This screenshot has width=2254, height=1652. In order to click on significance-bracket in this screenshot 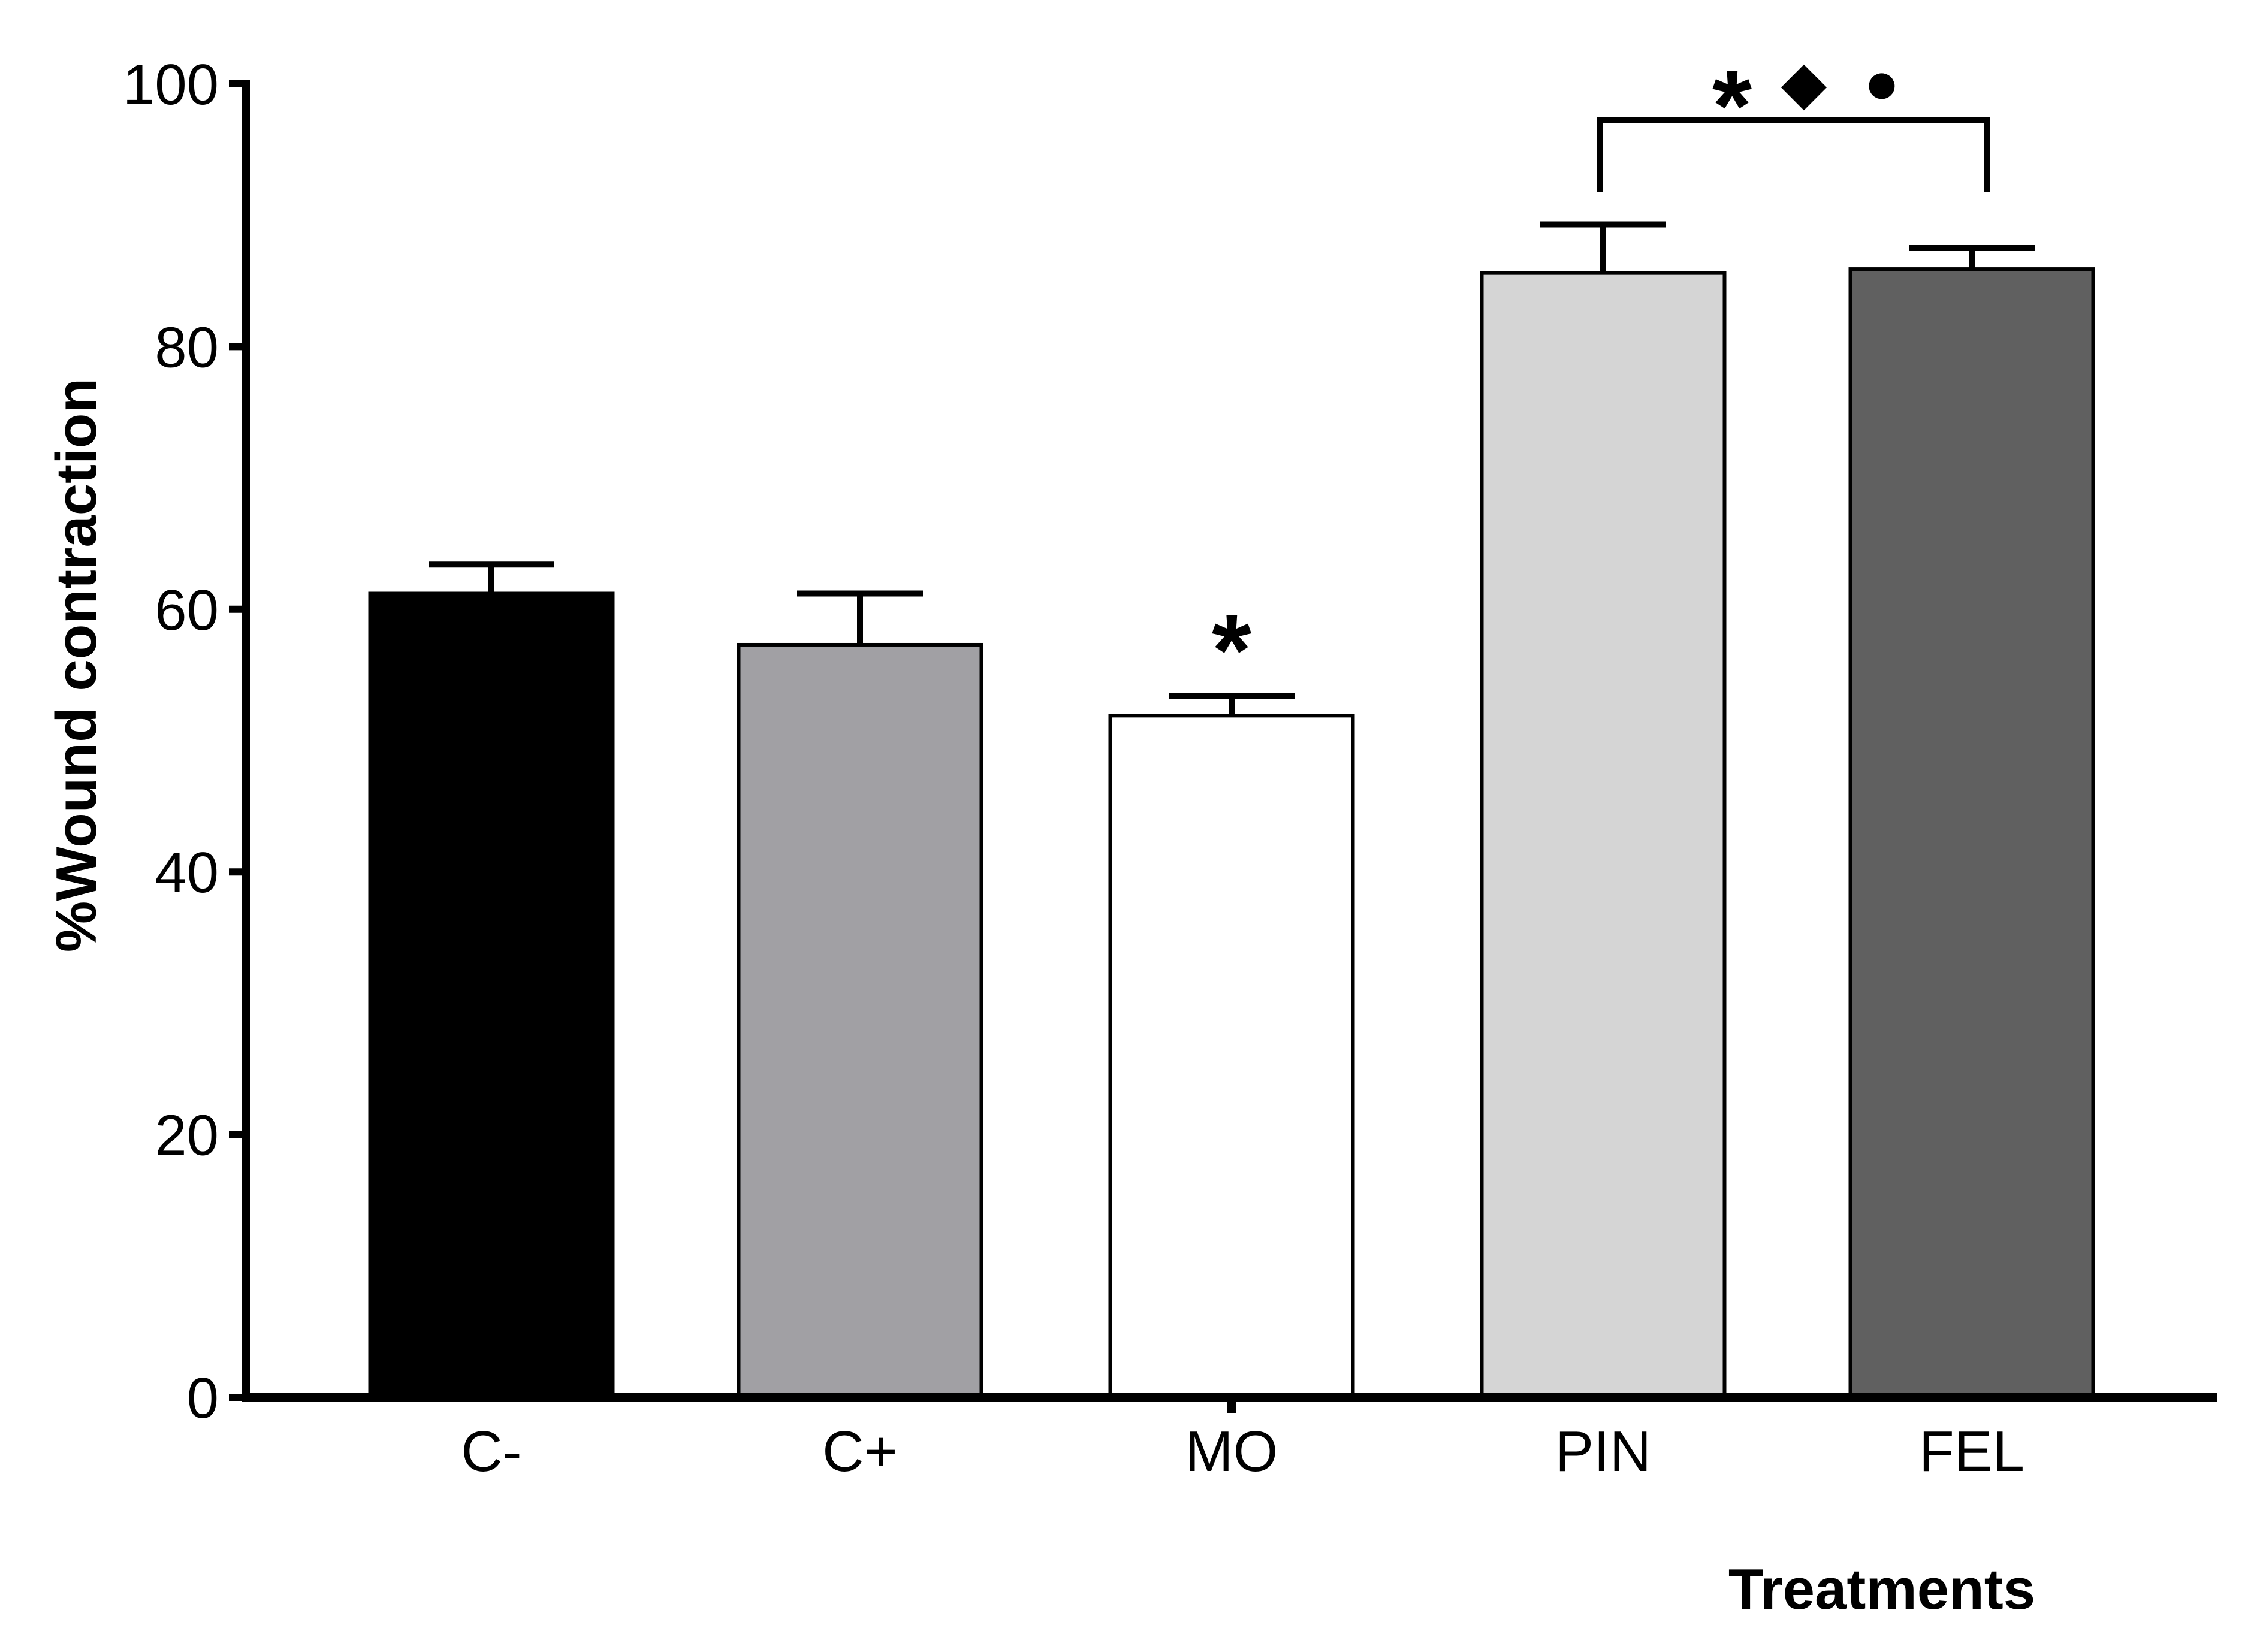, I will do `click(1793, 154)`.